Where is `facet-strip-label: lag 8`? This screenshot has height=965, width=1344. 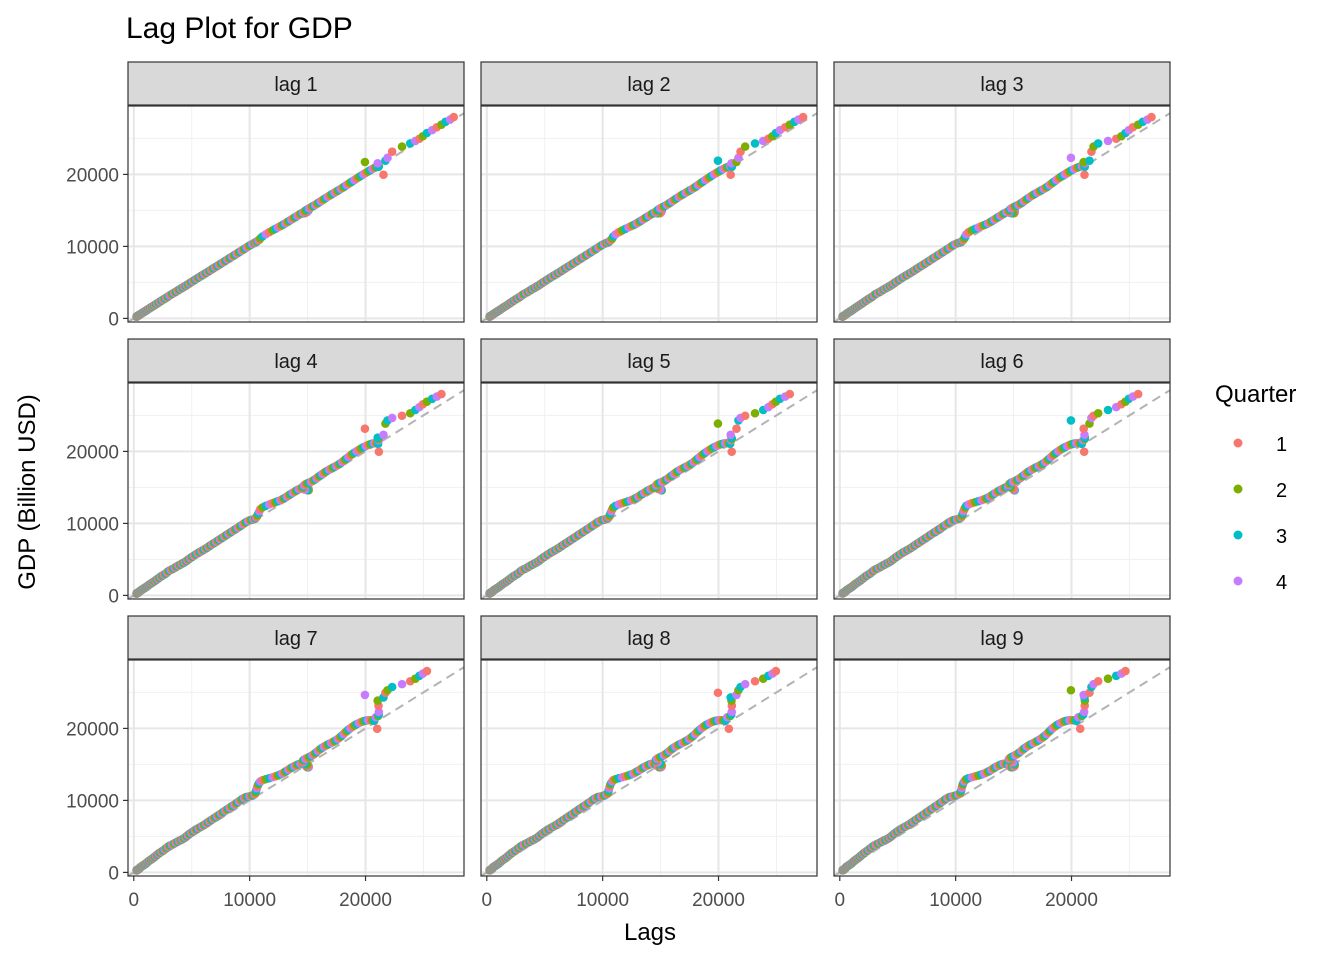 facet-strip-label: lag 8 is located at coordinates (648, 639).